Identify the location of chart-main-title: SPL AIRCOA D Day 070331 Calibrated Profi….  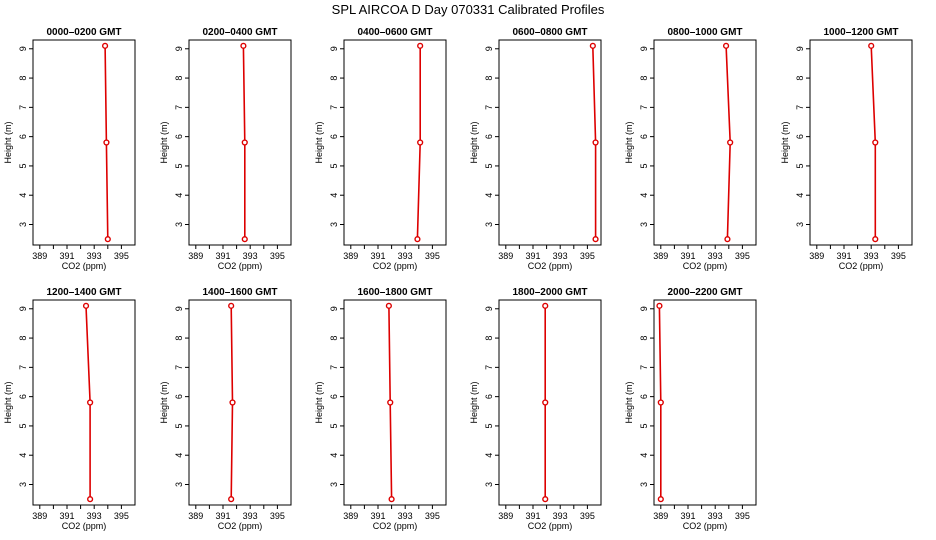
(468, 9).